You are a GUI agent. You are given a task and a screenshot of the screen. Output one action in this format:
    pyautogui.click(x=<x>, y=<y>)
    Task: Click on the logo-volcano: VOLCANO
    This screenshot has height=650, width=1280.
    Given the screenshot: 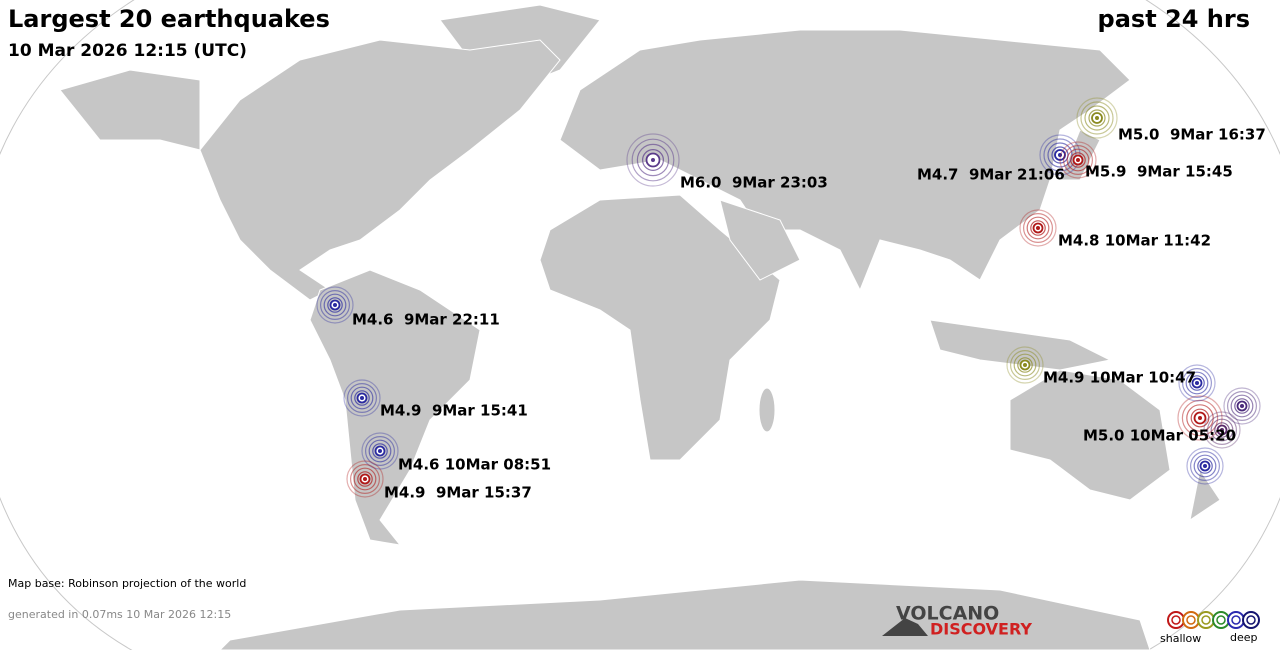 What is the action you would take?
    pyautogui.click(x=947, y=614)
    